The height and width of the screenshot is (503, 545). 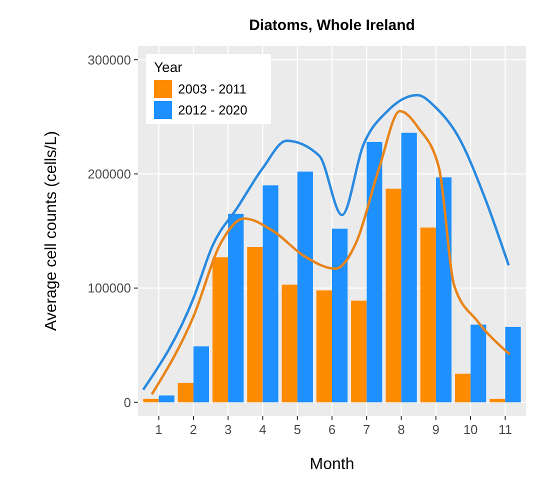 What do you see at coordinates (127, 402) in the screenshot?
I see `y-tick-label: 0` at bounding box center [127, 402].